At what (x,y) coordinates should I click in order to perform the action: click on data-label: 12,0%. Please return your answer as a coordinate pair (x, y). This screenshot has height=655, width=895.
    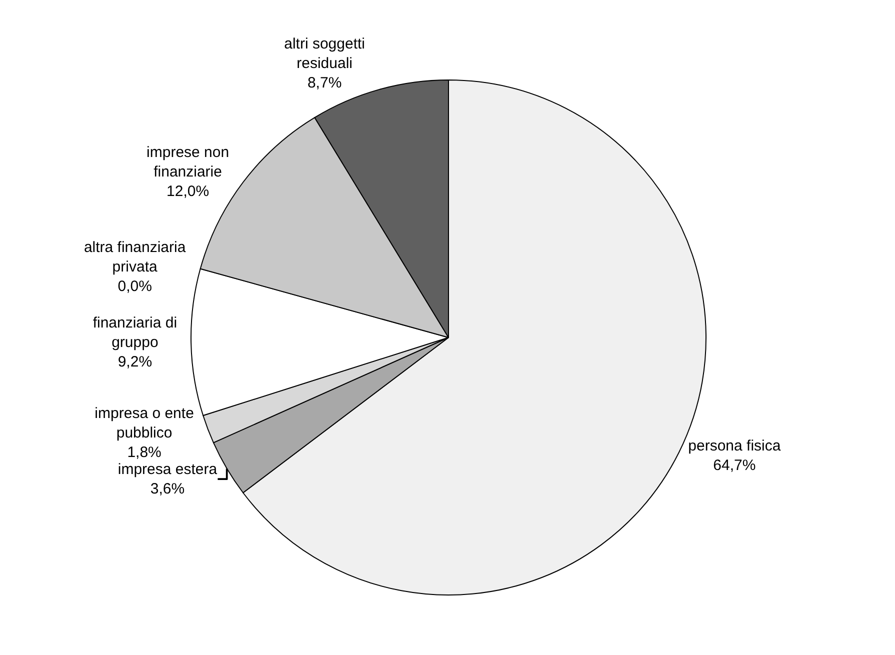
    Looking at the image, I should click on (188, 191).